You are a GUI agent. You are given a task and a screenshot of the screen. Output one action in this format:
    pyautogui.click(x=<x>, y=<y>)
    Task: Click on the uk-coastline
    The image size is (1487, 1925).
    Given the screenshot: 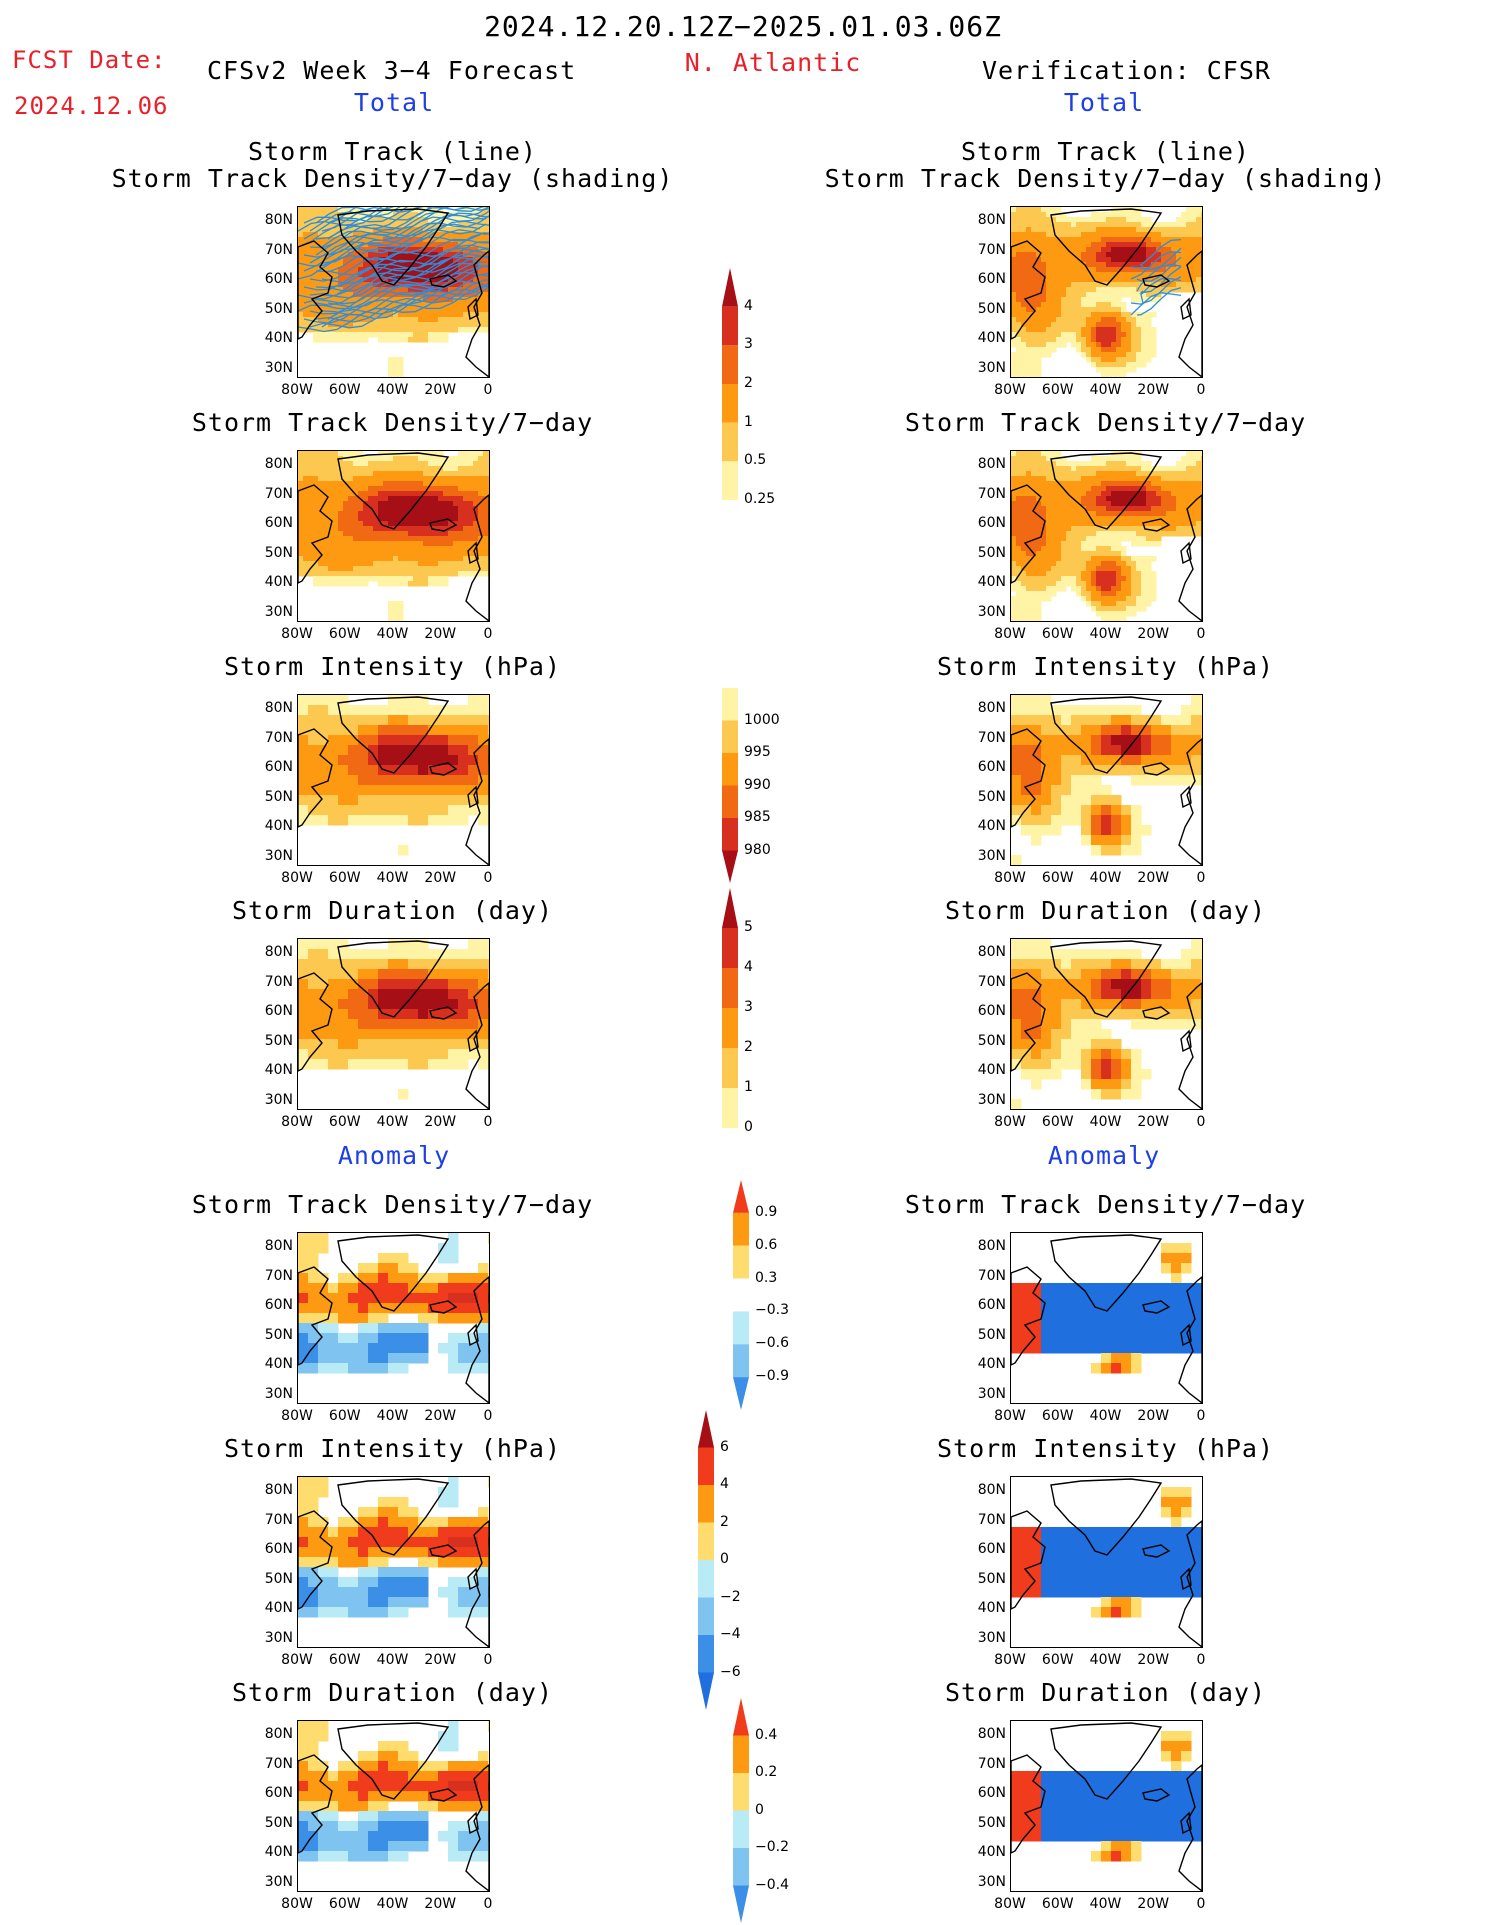 What is the action you would take?
    pyautogui.click(x=473, y=1823)
    